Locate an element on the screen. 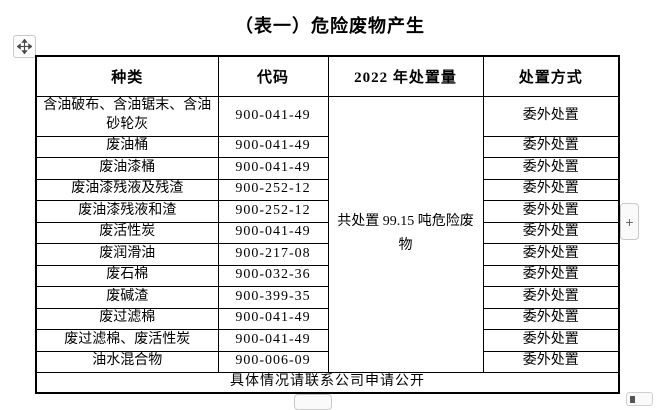 This screenshot has height=410, width=658. col-header-amount: 2022 年处置量 is located at coordinates (405, 76).